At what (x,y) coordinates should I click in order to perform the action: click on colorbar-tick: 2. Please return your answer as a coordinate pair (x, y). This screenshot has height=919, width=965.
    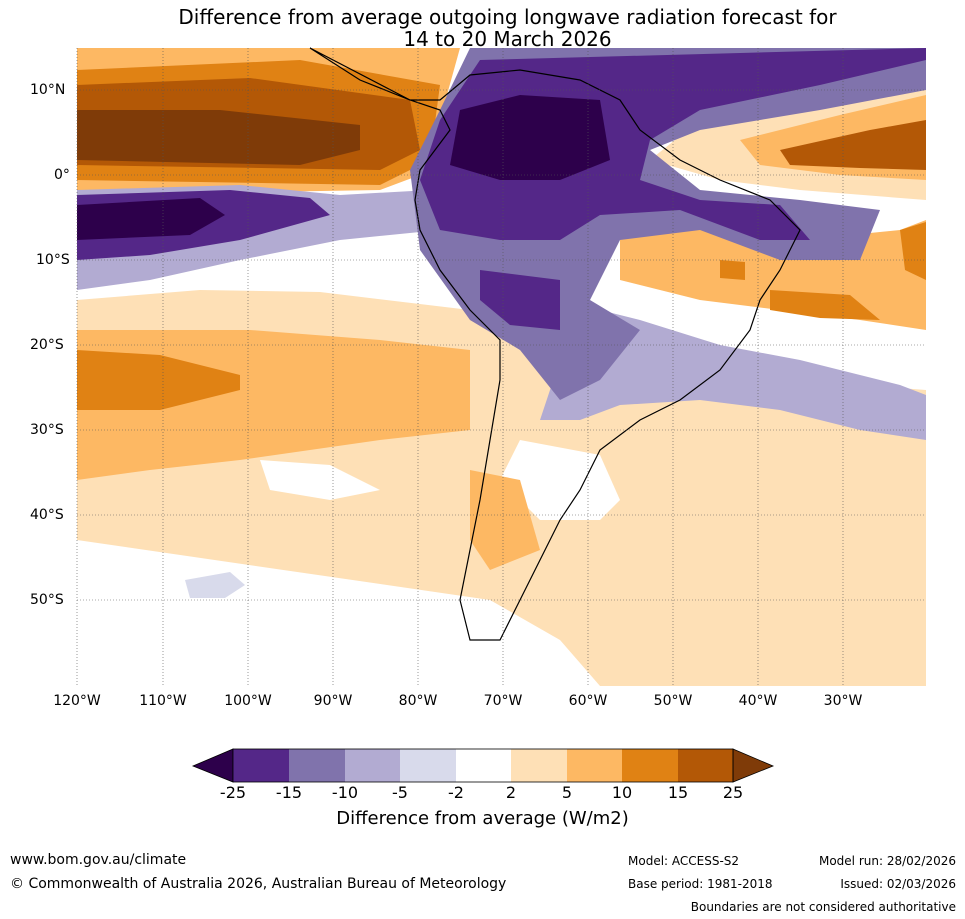
    Looking at the image, I should click on (511, 792).